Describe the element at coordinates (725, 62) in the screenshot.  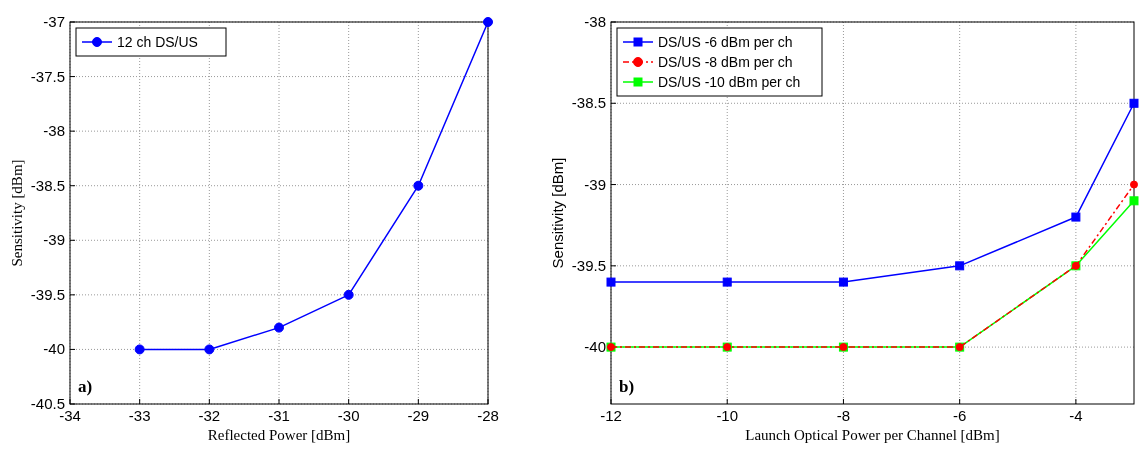
I see `legend-label: DS/US -8 dBm per ch` at that location.